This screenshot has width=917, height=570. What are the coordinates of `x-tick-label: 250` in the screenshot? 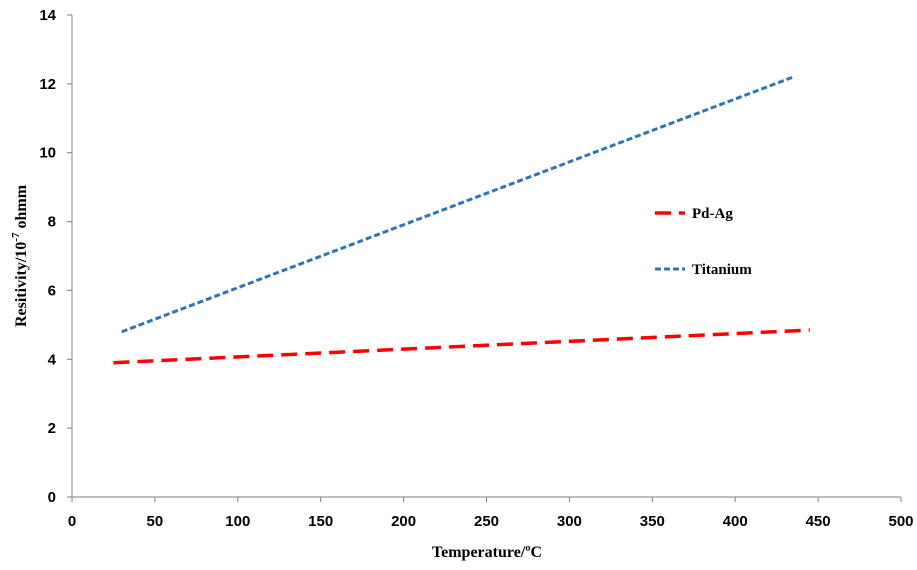 It's located at (486, 521).